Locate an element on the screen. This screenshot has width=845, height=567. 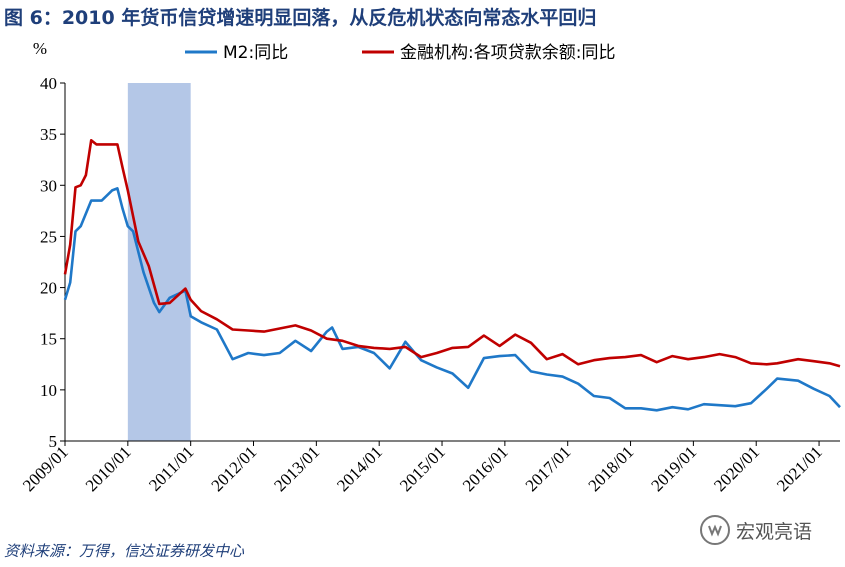
x-tick-label: 2014/01 is located at coordinates (359, 468).